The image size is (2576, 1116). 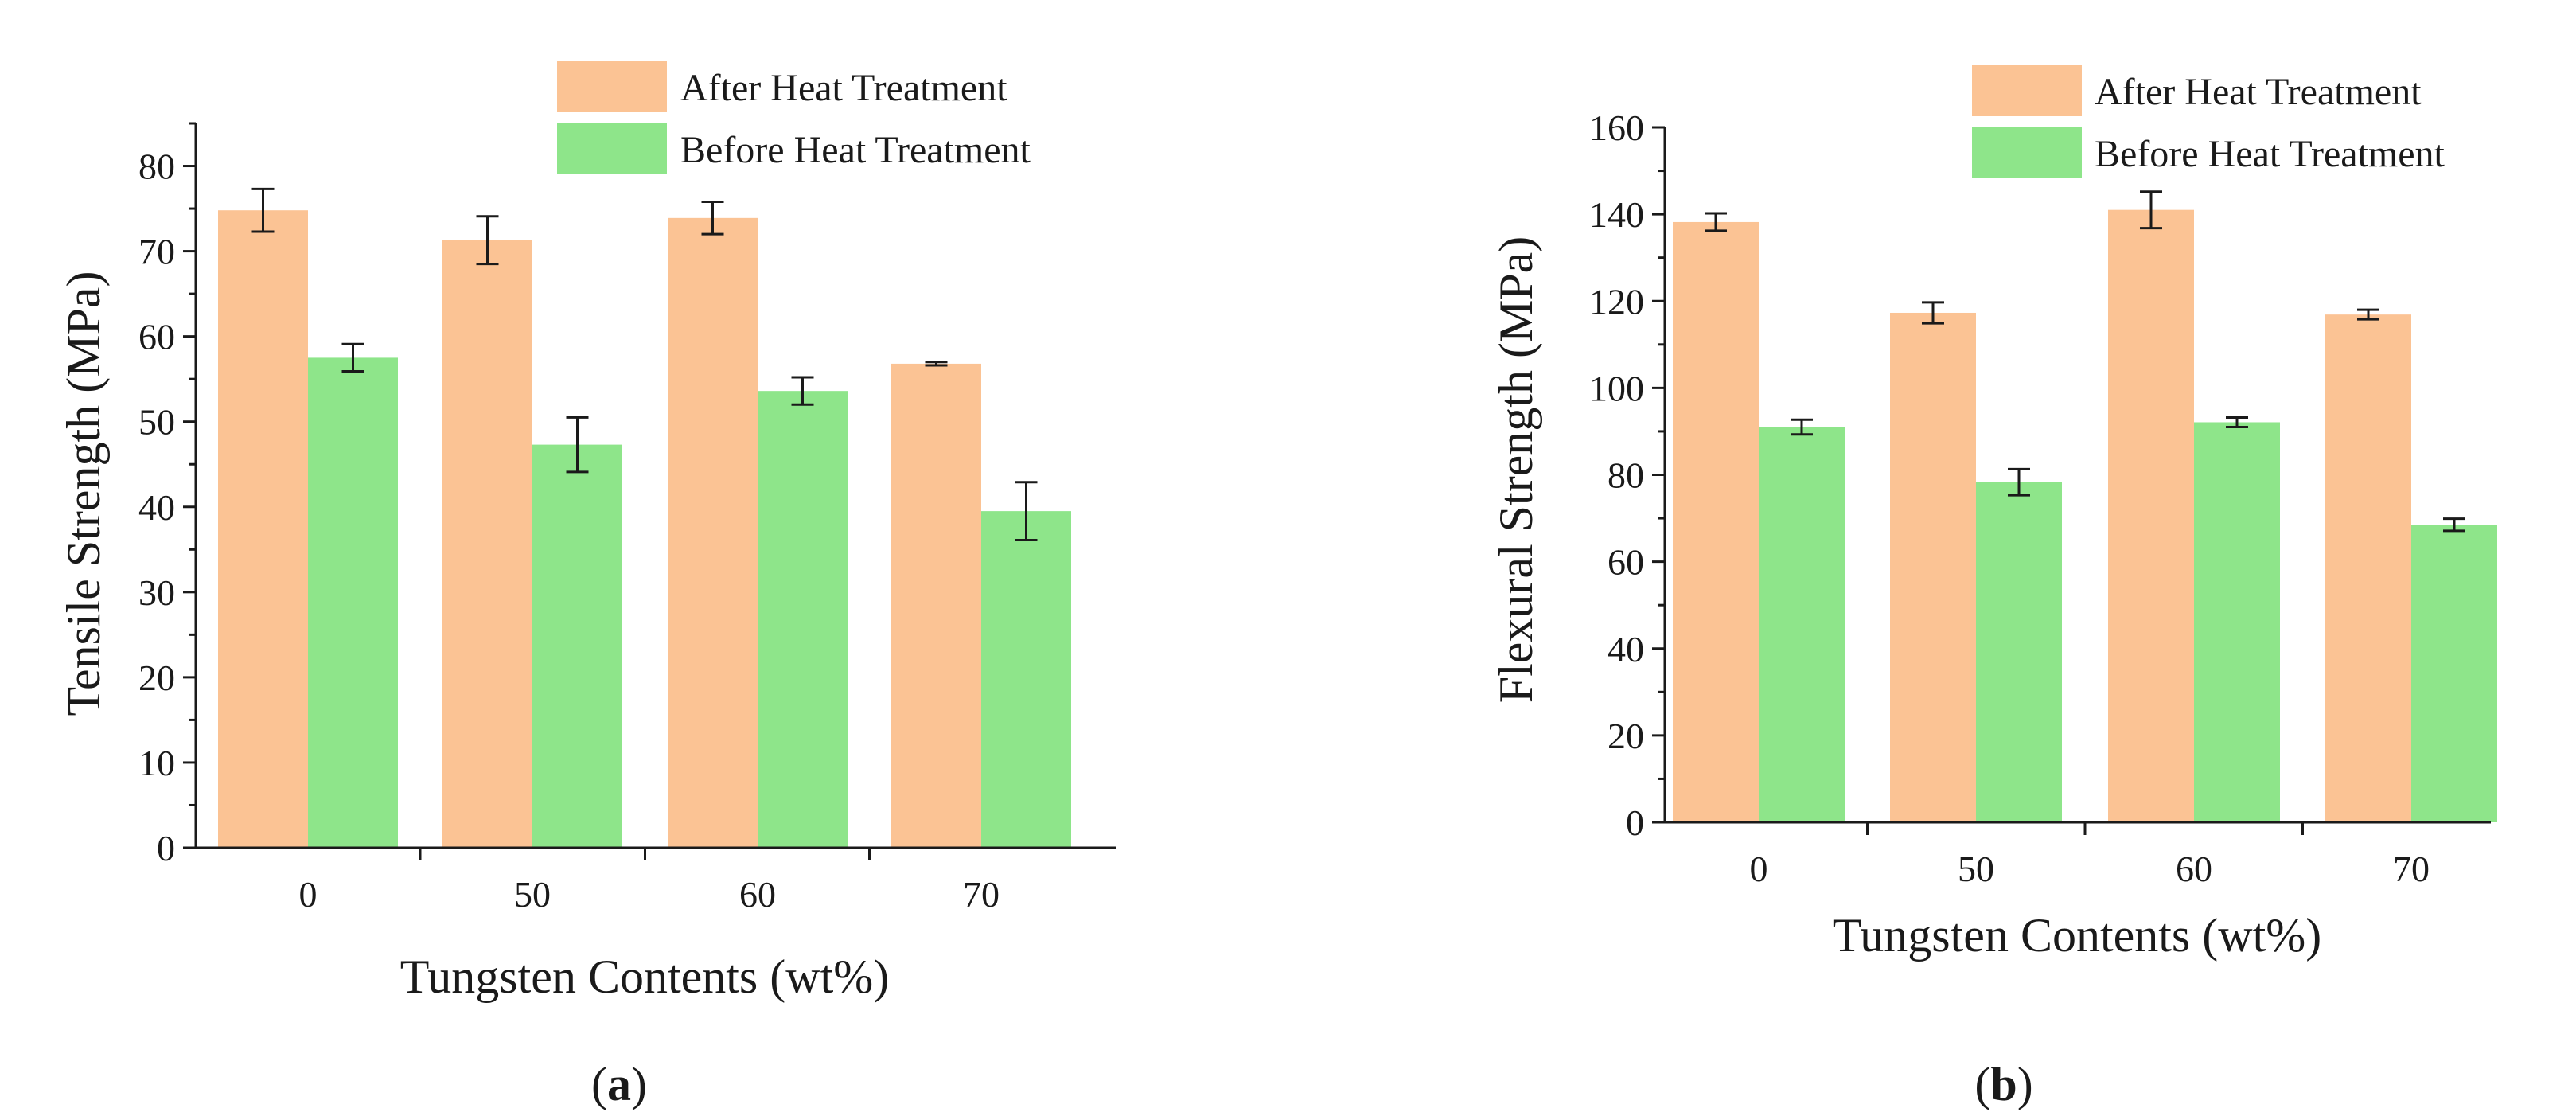 I want to click on chart-b-x-ticks: 0 50 60 70, so click(x=2090, y=855).